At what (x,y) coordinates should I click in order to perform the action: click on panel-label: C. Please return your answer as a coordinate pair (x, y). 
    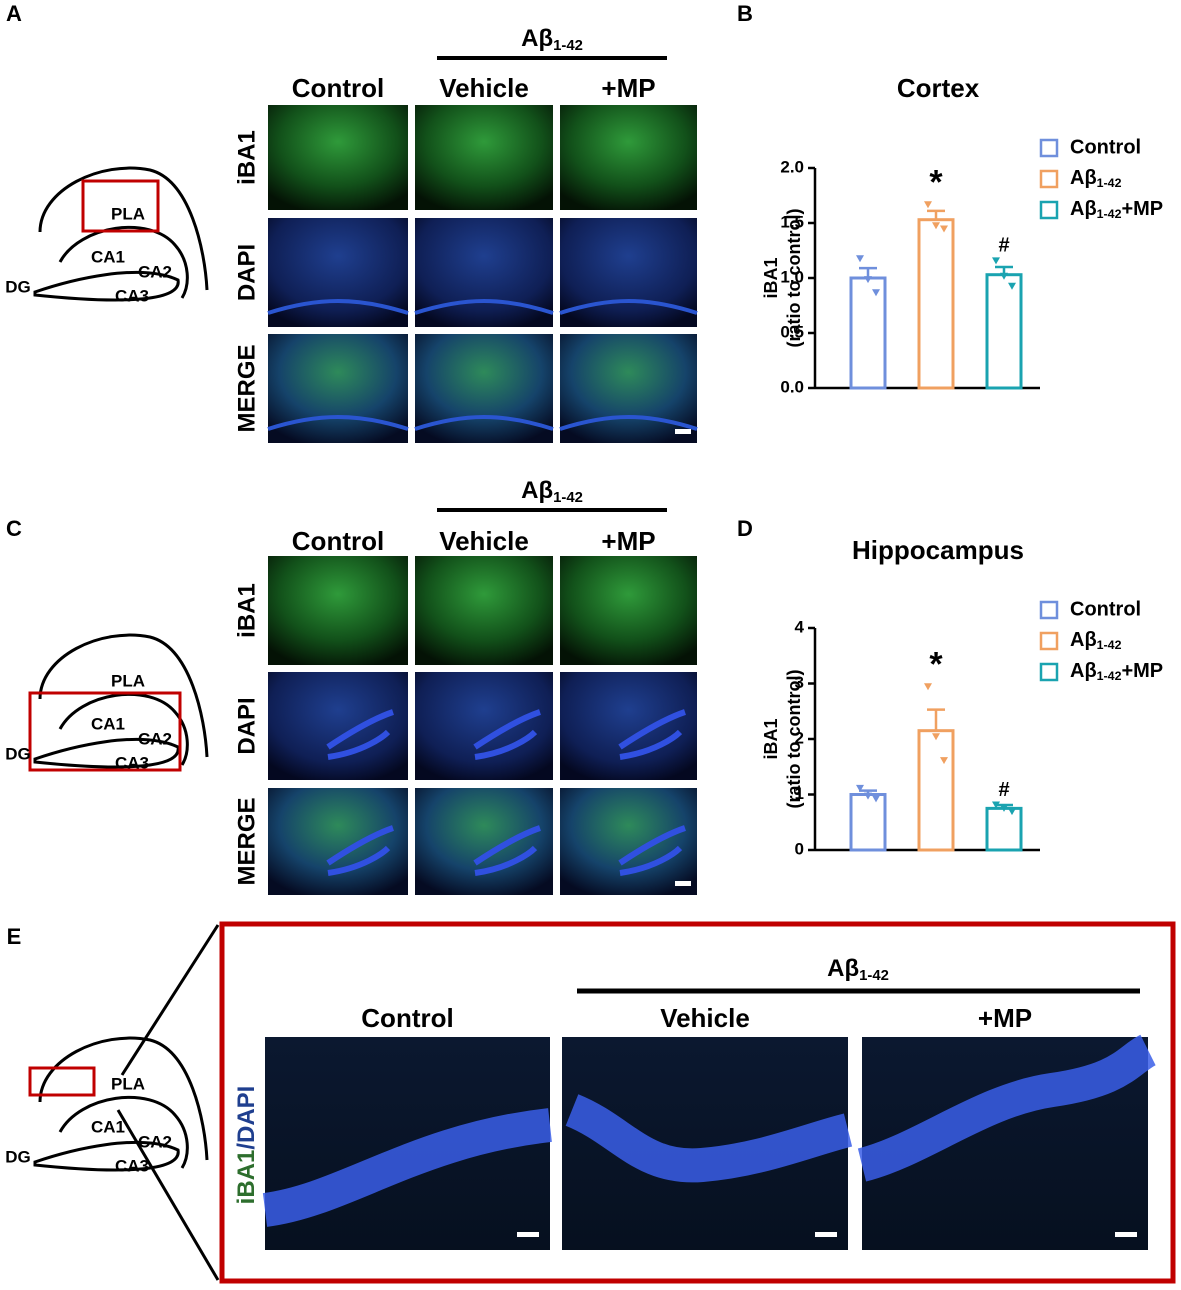
    Looking at the image, I should click on (14, 528).